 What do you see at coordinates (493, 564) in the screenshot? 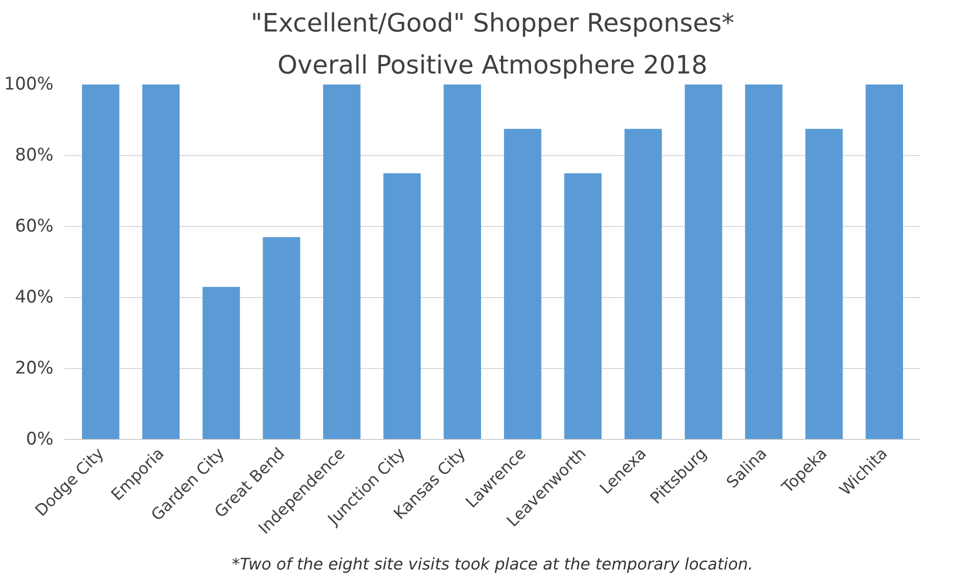
I see `text: *Two of the eight site visits took place at the temporary location.` at bounding box center [493, 564].